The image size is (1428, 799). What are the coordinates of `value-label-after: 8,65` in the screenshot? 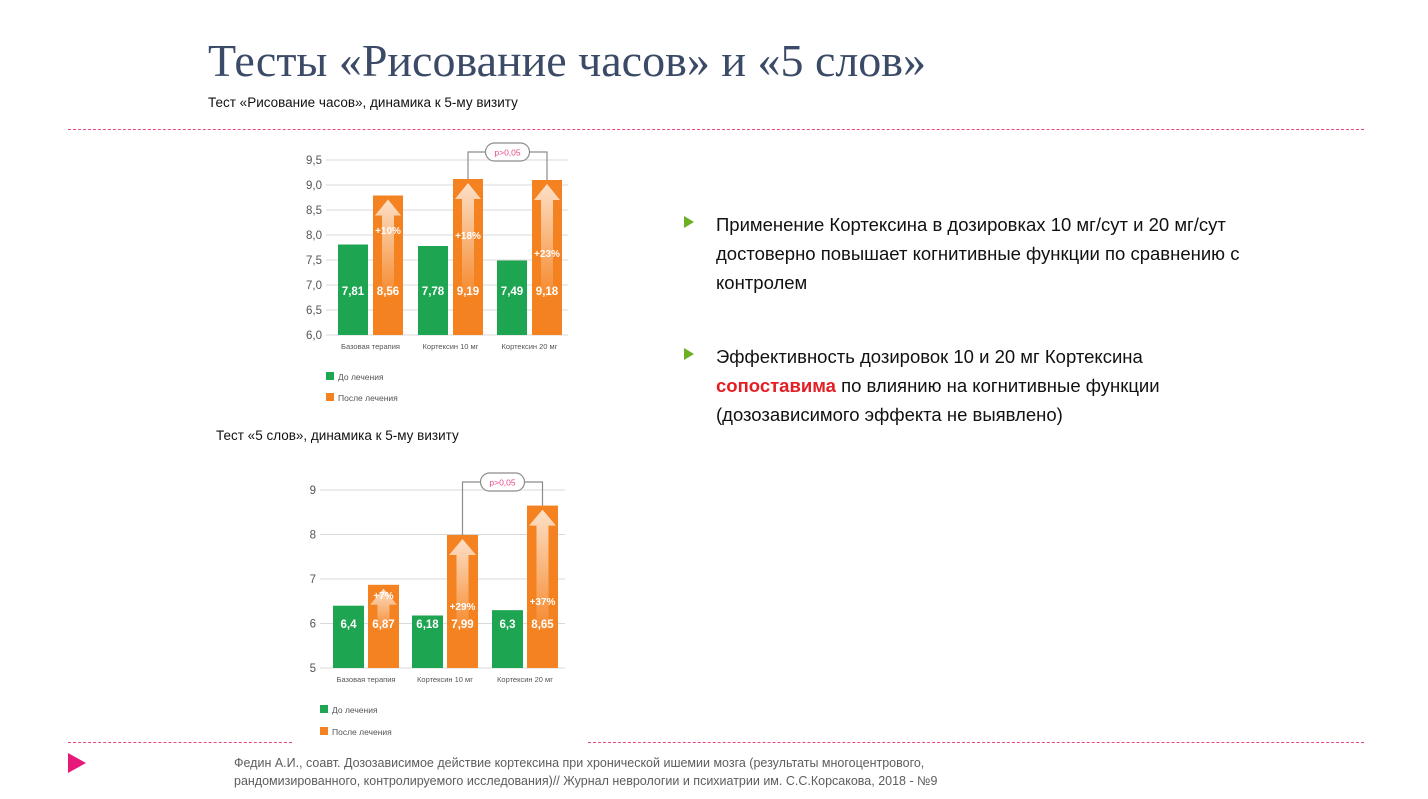 It's located at (542, 625).